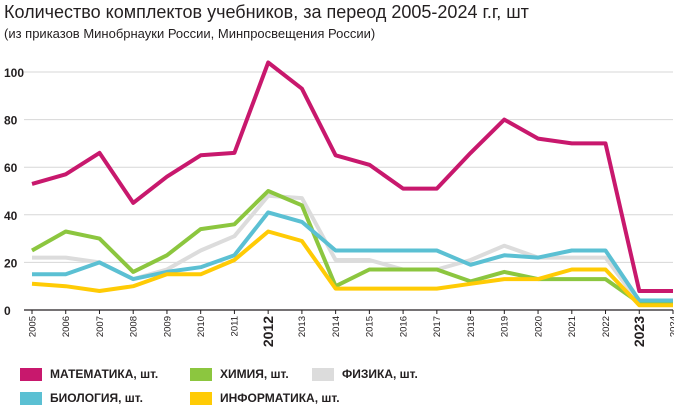  I want to click on x-tick-label-2020: 2020, so click(538, 326).